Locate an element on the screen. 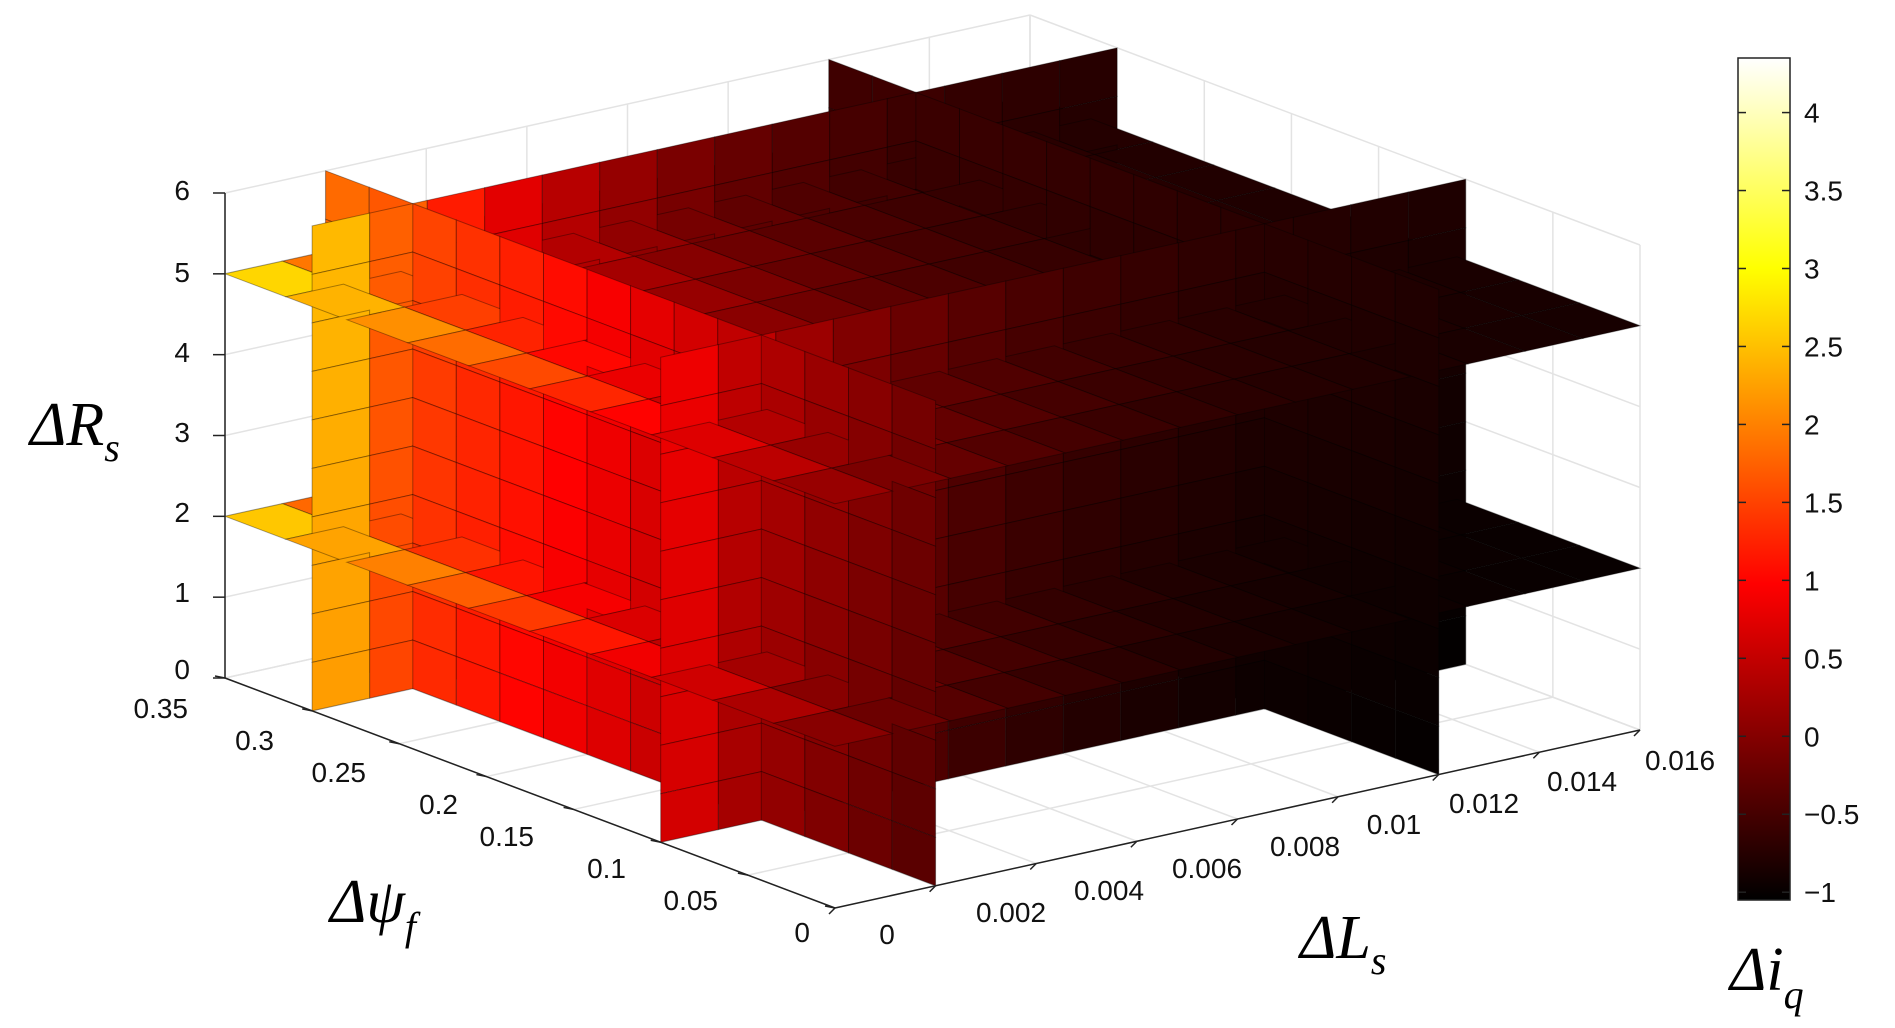 The height and width of the screenshot is (1028, 1895). z-tick-label: 4 is located at coordinates (182, 352).